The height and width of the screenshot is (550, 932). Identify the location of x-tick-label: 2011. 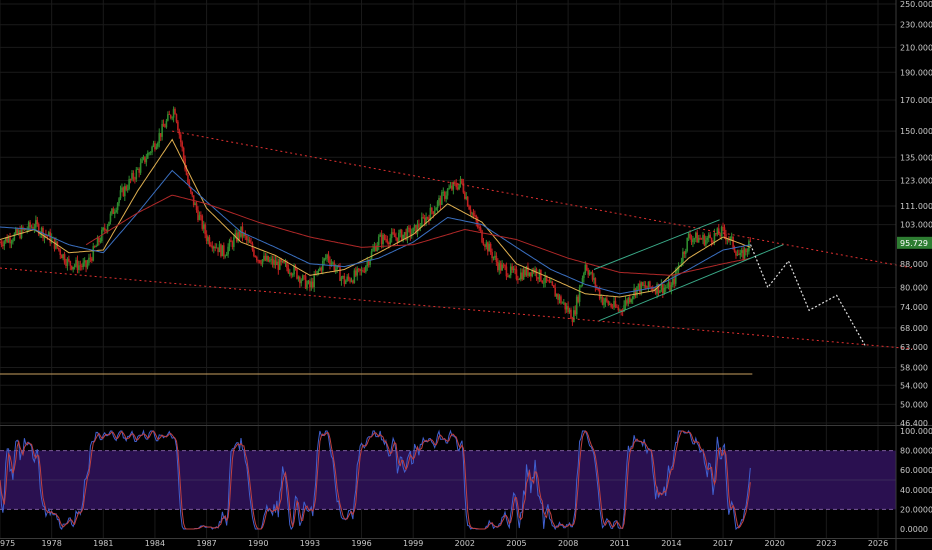
(620, 543).